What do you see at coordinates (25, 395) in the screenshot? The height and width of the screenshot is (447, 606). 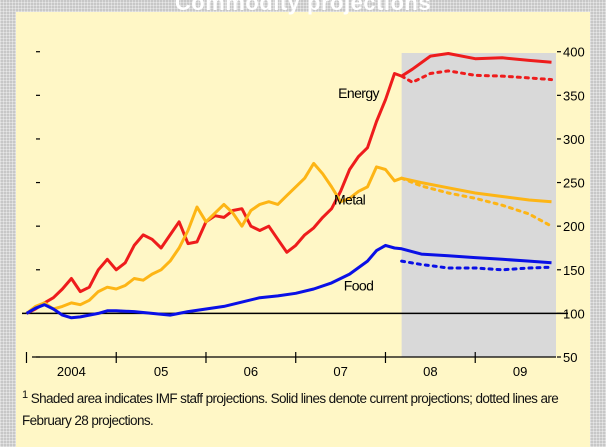 I see `footnote-marker: 1` at bounding box center [25, 395].